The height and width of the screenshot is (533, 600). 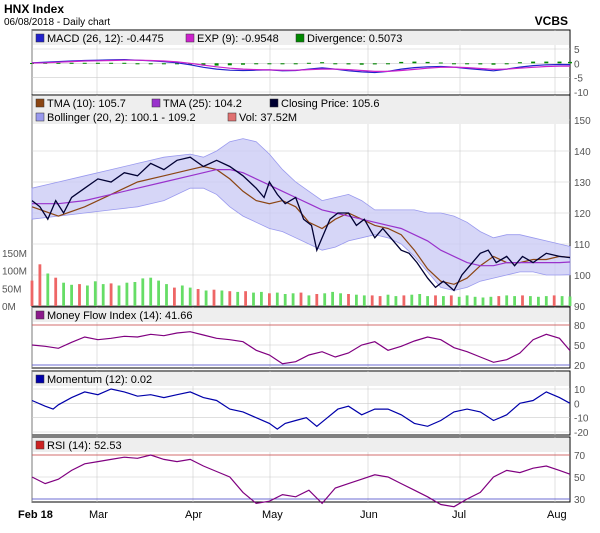 What do you see at coordinates (86, 104) in the screenshot?
I see `legend-label: TMA (10): 105.7` at bounding box center [86, 104].